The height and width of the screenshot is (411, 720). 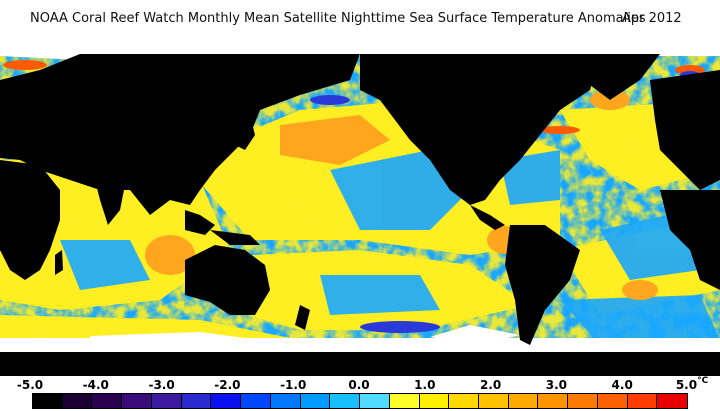 I want to click on colorbar-unit: °C, so click(x=703, y=381).